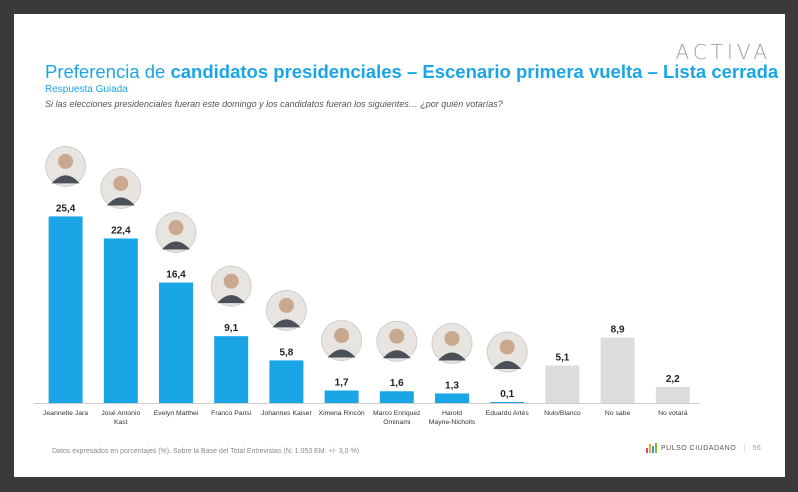 Image resolution: width=798 pixels, height=492 pixels. Describe the element at coordinates (342, 383) in the screenshot. I see `value-label: 1,7` at that location.